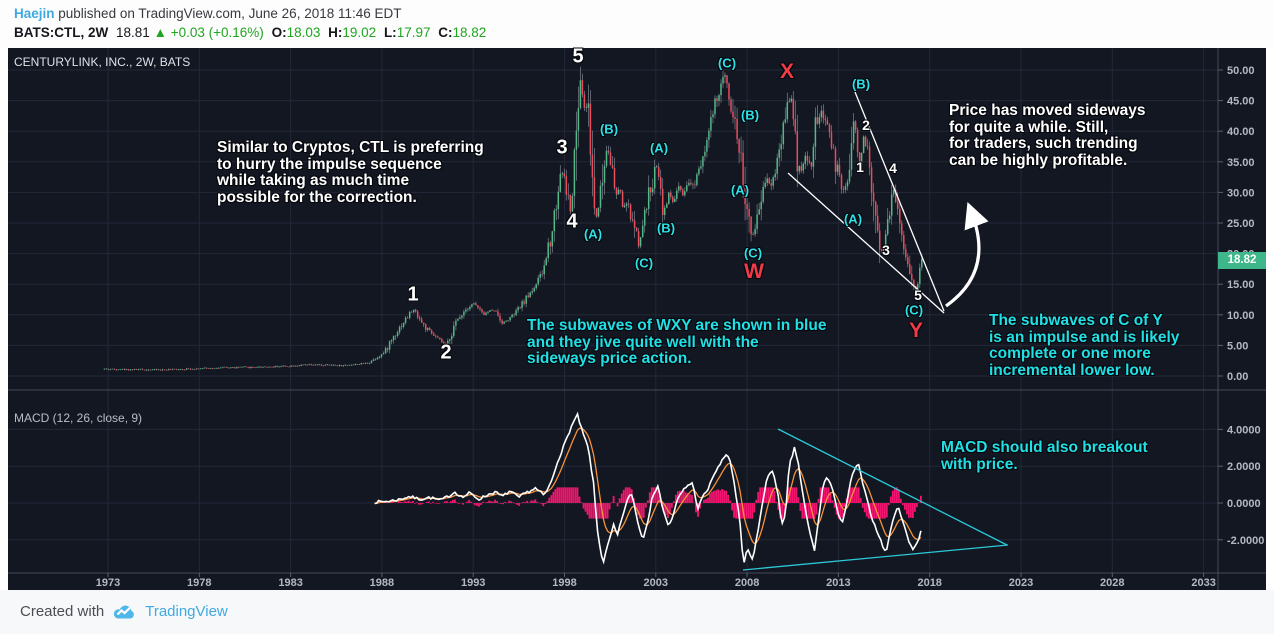 This screenshot has width=1274, height=634. I want to click on macd-series, so click(648, 488).